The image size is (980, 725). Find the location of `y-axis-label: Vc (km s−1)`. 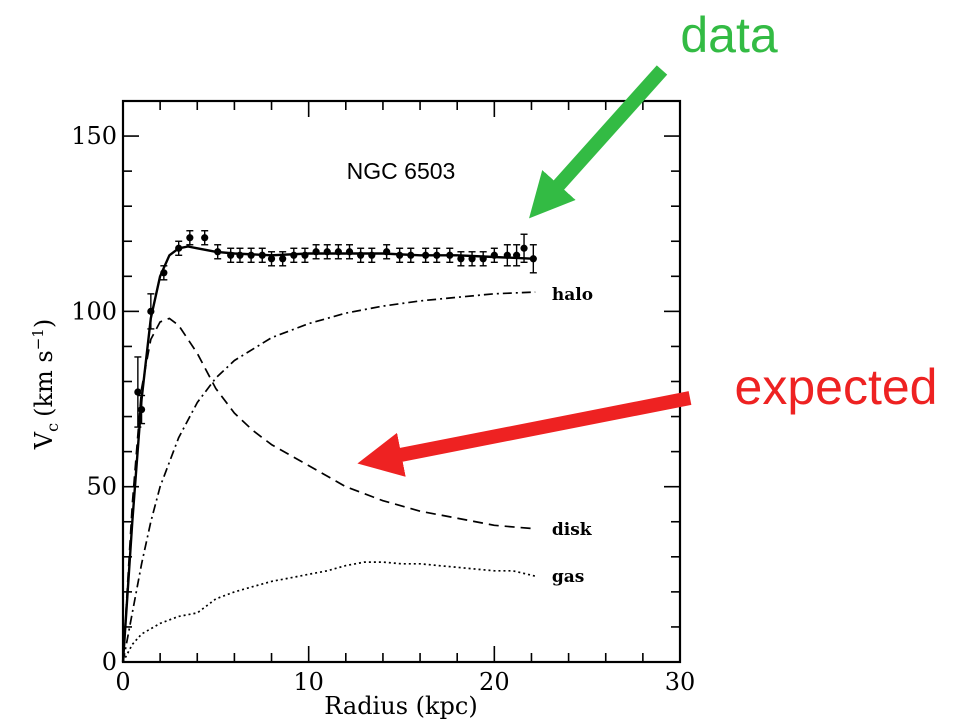

y-axis-label: Vc (km s−1) is located at coordinates (45, 384).